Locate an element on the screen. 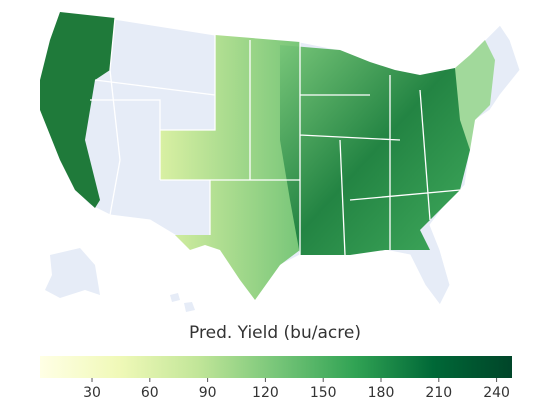 This screenshot has height=412, width=550. colorbar-title: Pred. Yield (bu/acre) is located at coordinates (275, 333).